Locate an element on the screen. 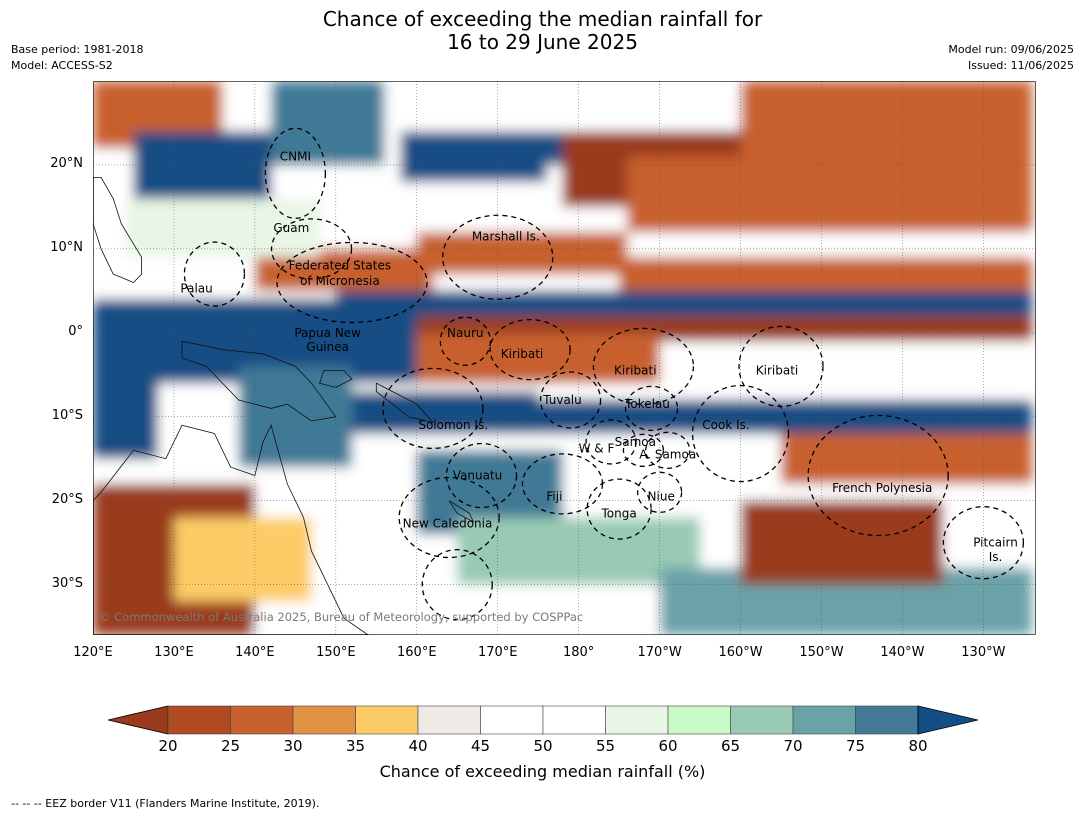 The image size is (1085, 816). region-label: New Caledonia is located at coordinates (448, 523).